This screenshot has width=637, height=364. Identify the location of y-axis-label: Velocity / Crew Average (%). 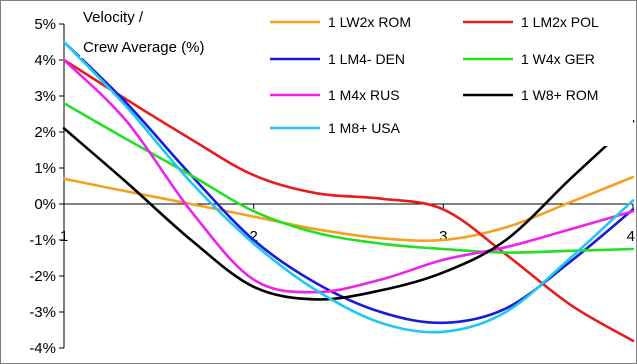
(174, 32).